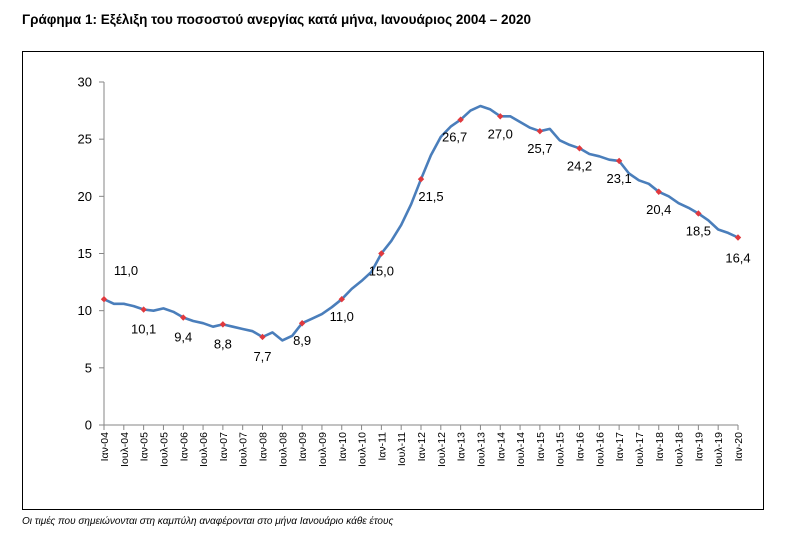 The height and width of the screenshot is (544, 786). Describe the element at coordinates (719, 449) in the screenshot. I see `x-tick-label: Ιουλ-19` at that location.